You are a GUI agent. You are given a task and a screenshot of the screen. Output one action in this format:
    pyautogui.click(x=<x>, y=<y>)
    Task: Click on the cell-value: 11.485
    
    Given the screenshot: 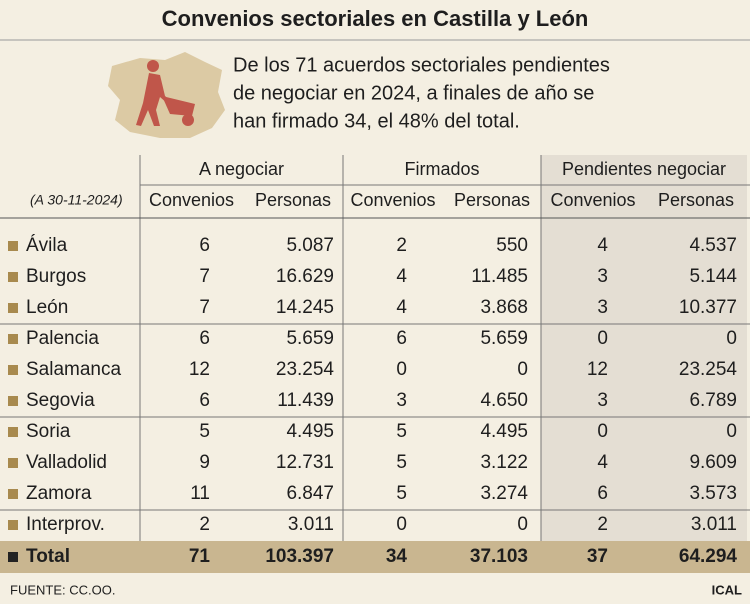 What is the action you would take?
    pyautogui.click(x=499, y=276)
    